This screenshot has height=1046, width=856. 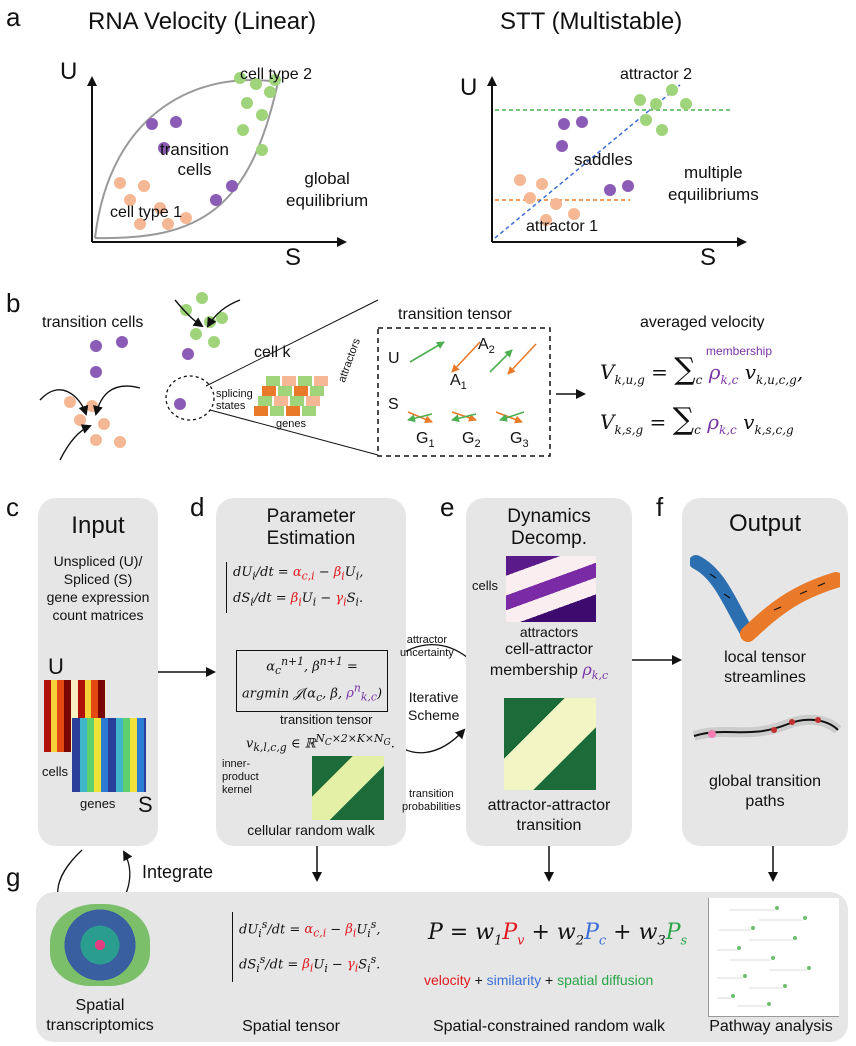 I want to click on panel-f-box, so click(x=765, y=672).